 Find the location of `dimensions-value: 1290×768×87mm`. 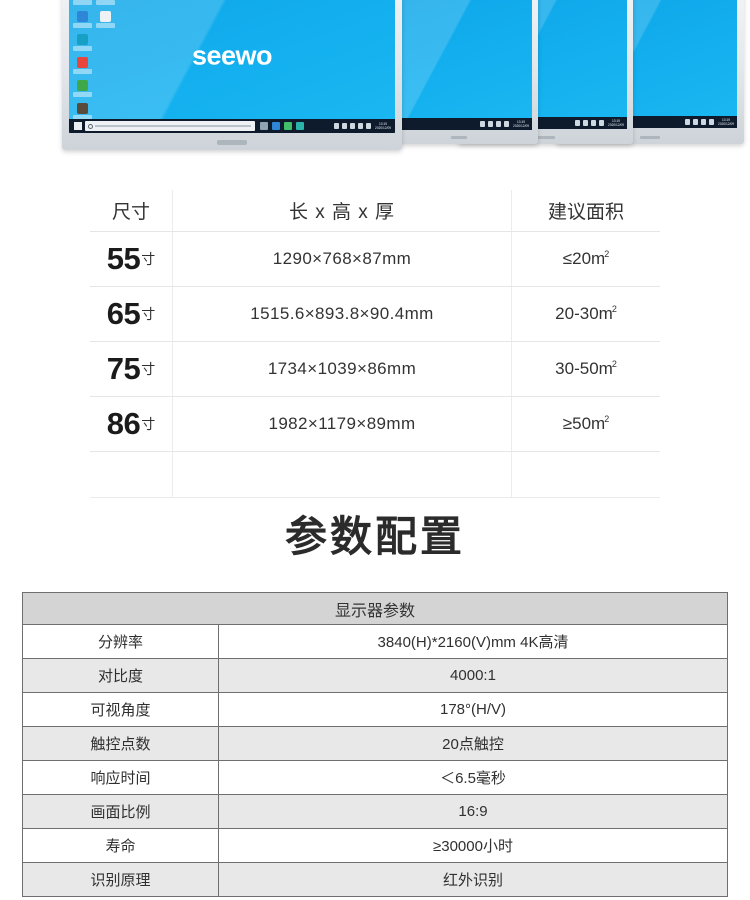

dimensions-value: 1290×768×87mm is located at coordinates (342, 258).